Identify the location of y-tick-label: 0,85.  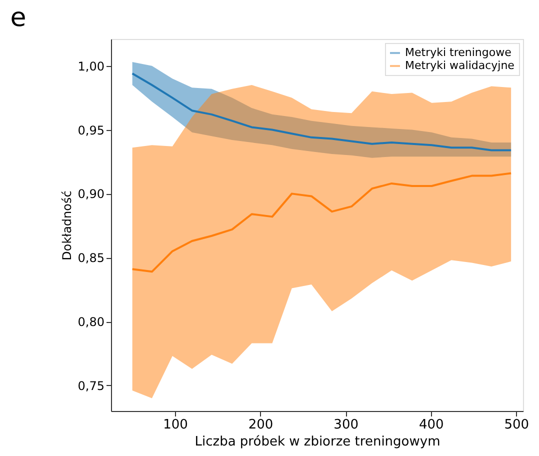
(91, 258).